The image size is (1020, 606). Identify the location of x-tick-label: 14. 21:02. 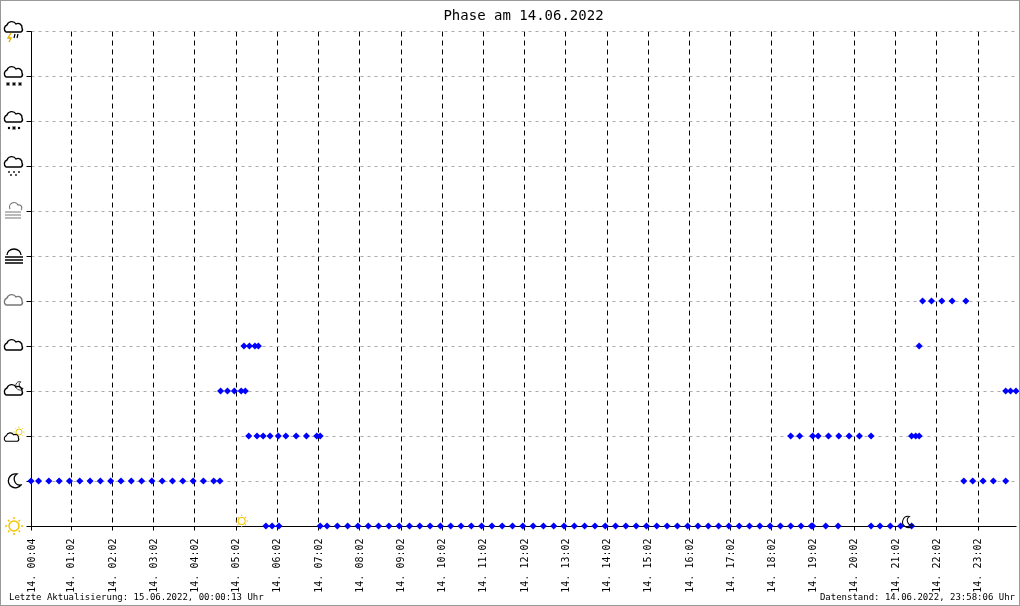
(895, 565).